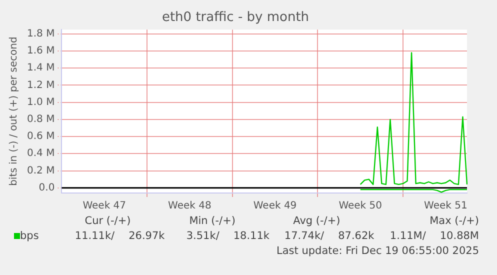 The height and width of the screenshot is (275, 497). I want to click on text: Min (-/+), so click(212, 221).